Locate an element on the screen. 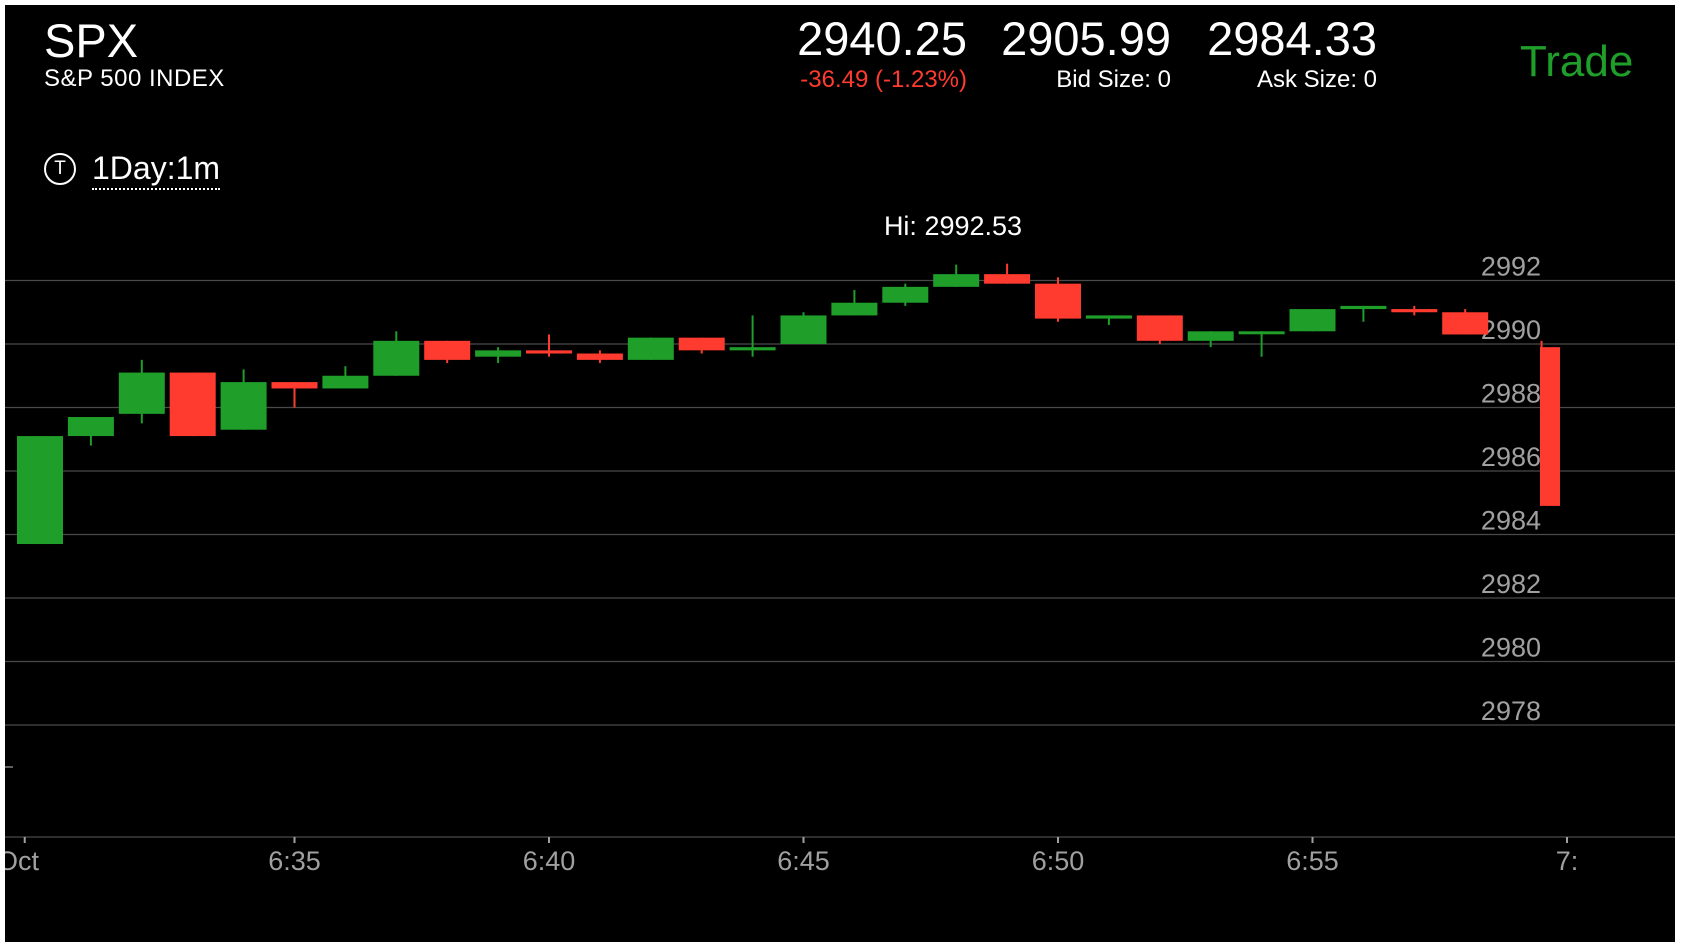 This screenshot has width=1682, height=950. y-tick-label: 2984 is located at coordinates (1511, 521).